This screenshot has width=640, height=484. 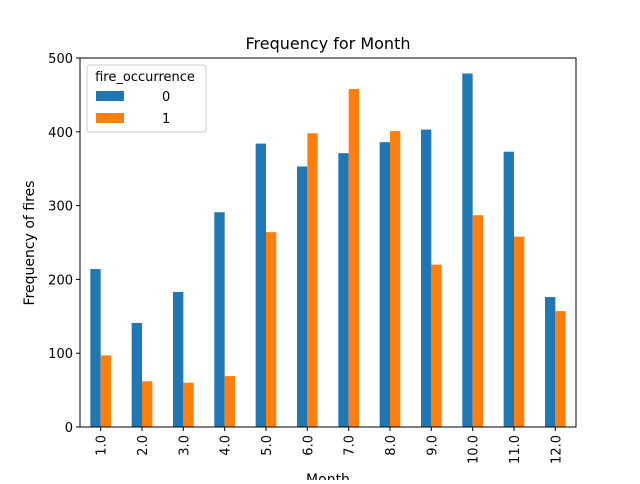 I want to click on bar-series-0-month-4.0, so click(x=219, y=319).